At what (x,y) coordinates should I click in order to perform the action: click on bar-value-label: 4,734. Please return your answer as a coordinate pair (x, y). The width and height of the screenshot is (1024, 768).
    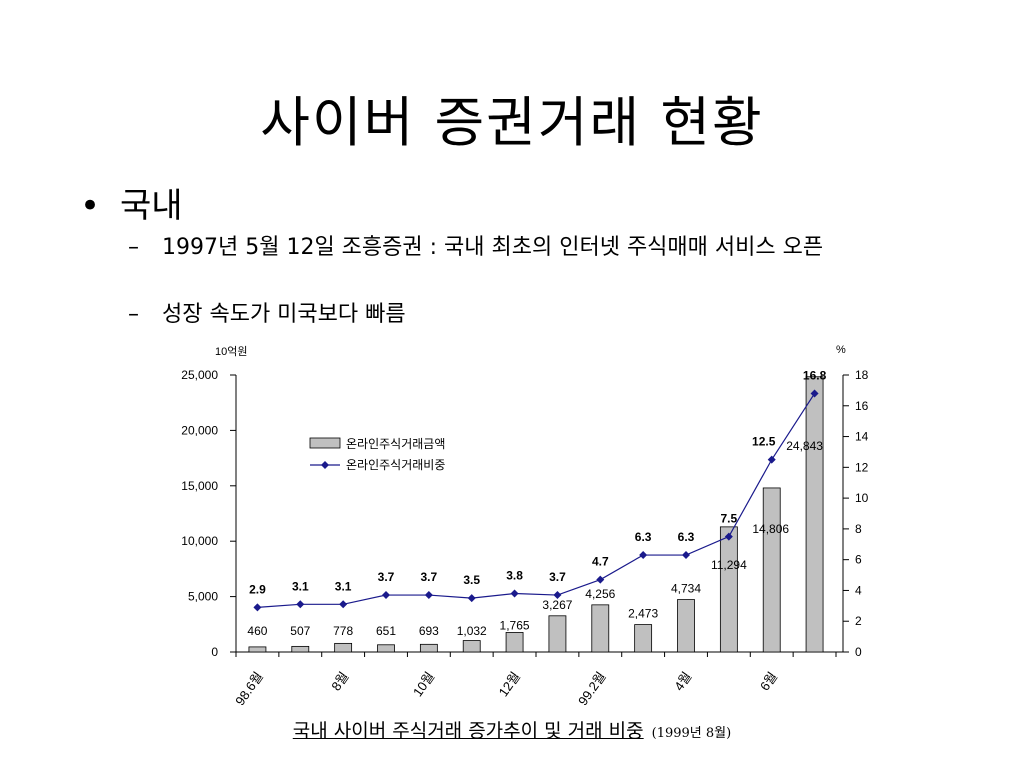
    Looking at the image, I should click on (686, 589).